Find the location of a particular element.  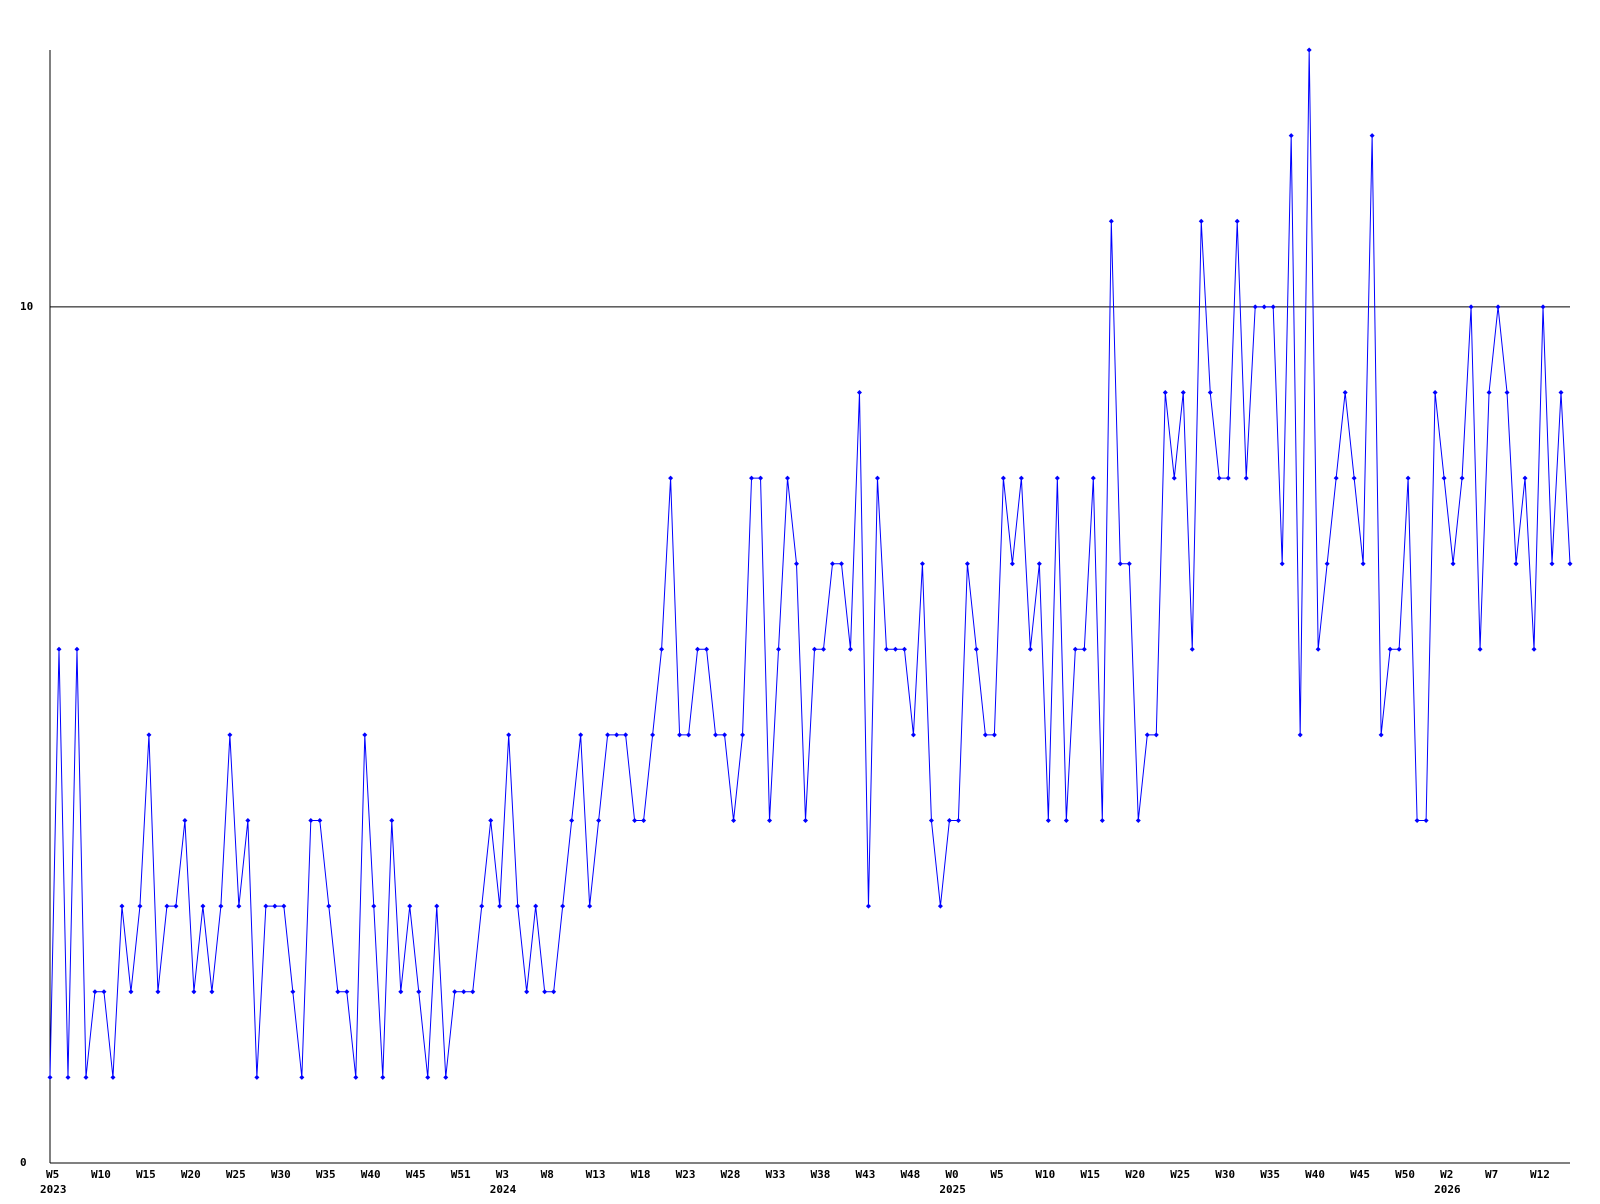

x-year-label: 2026 is located at coordinates (1447, 1189).